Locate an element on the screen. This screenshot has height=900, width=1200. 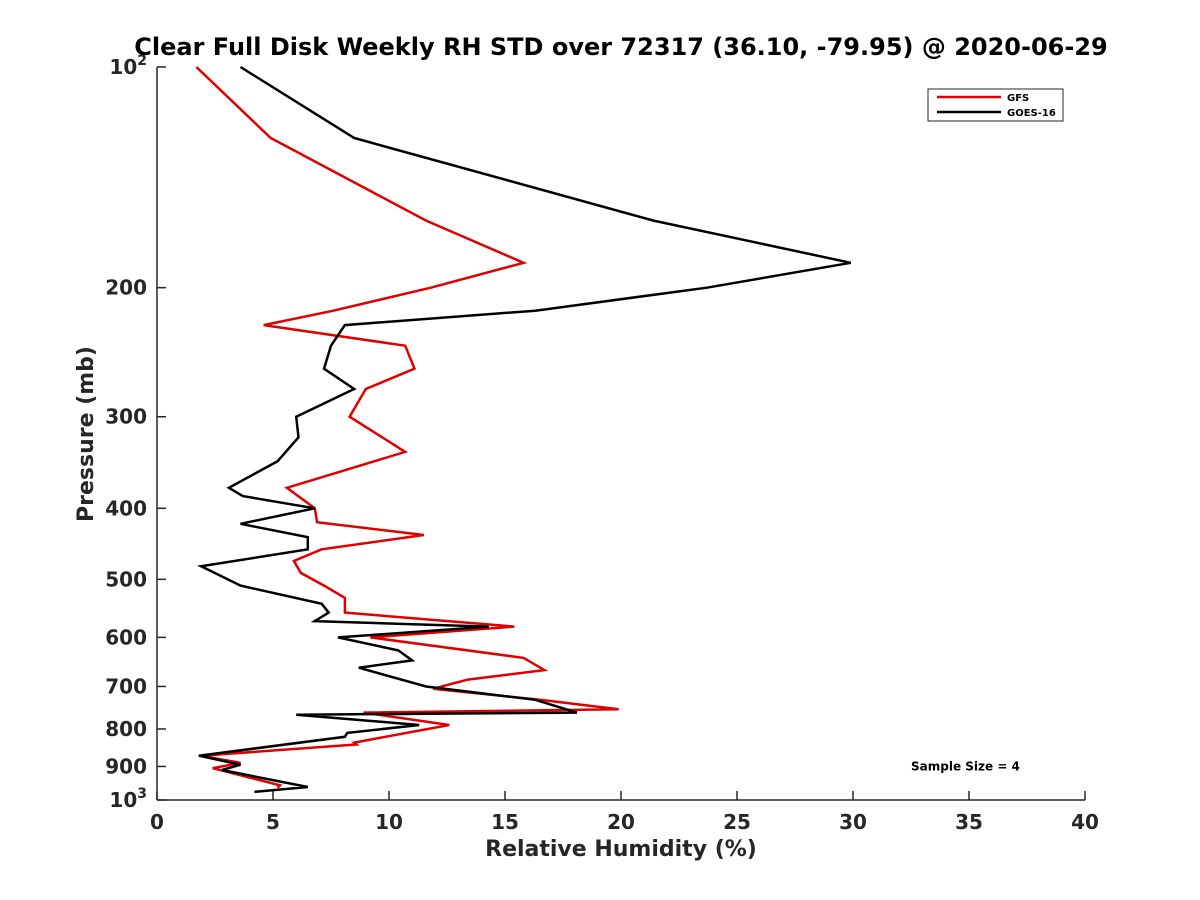
x-axis-label: Relative Humidity (%) is located at coordinates (621, 849).